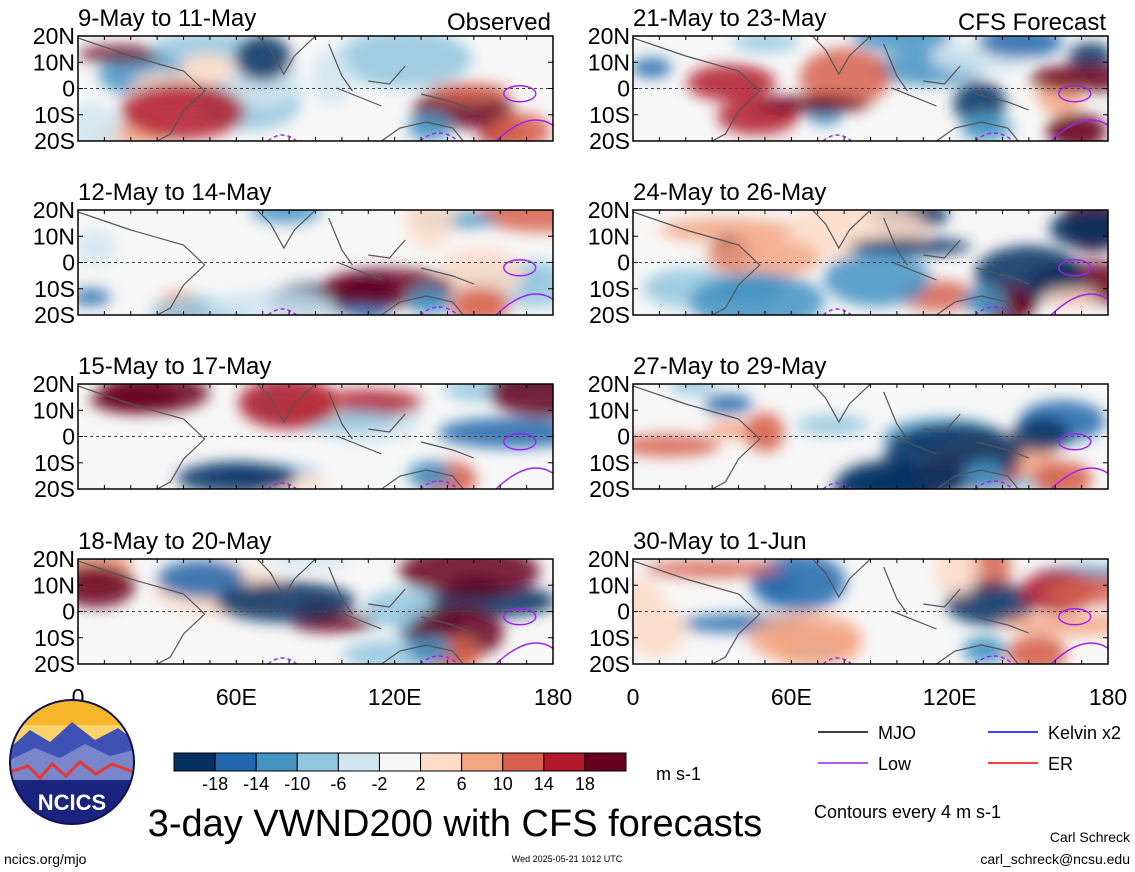 This screenshot has height=872, width=1135. I want to click on ncics-logo: NCICS, so click(72, 762).